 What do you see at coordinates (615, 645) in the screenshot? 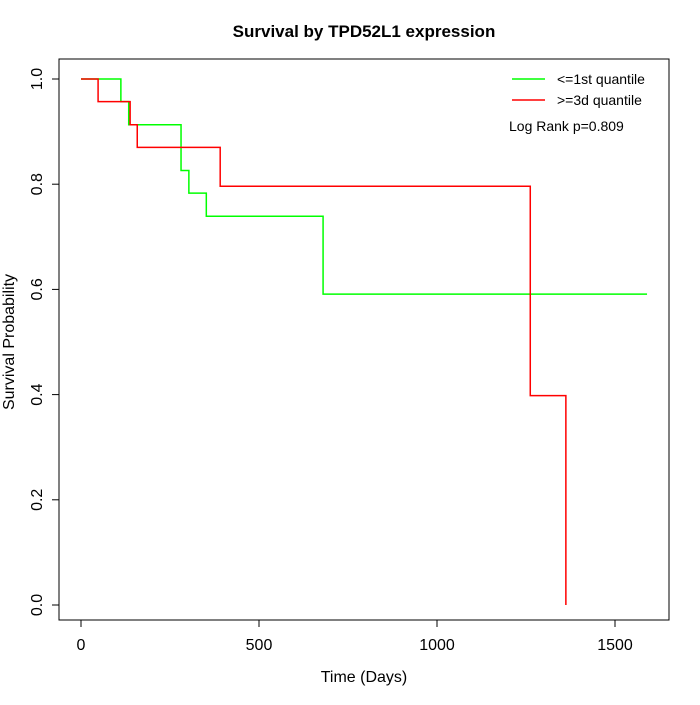
I see `x-tick-label: 1500` at bounding box center [615, 645].